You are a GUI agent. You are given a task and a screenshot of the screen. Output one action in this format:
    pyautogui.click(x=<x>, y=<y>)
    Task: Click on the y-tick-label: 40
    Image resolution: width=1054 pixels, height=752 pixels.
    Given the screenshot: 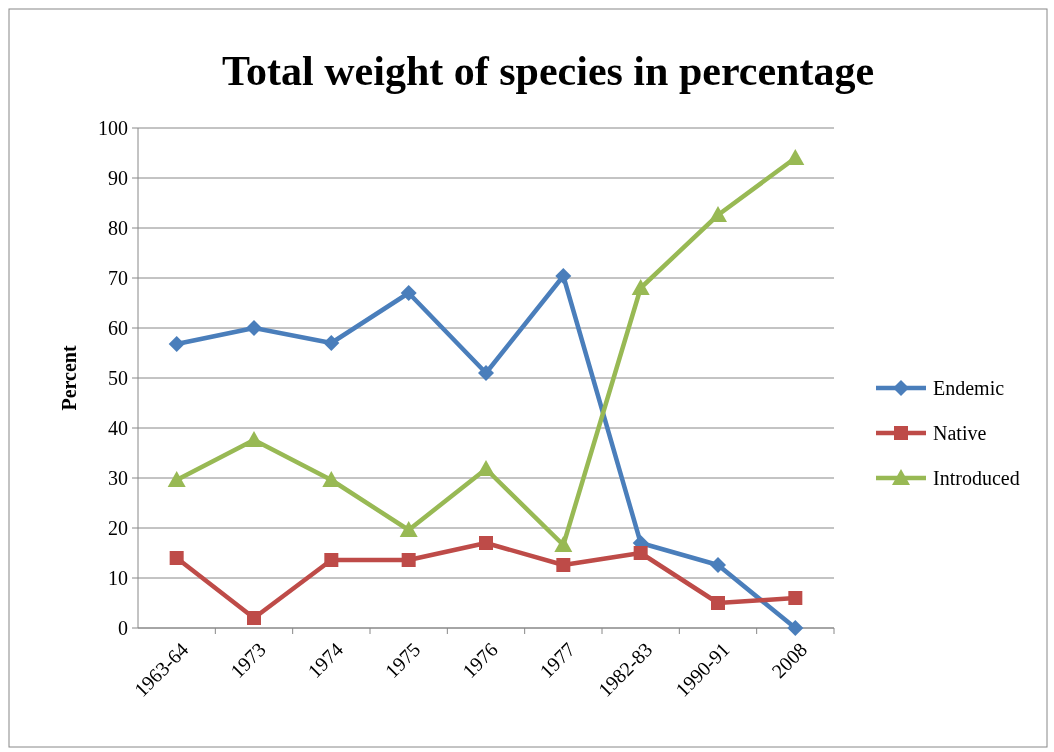 What is the action you would take?
    pyautogui.click(x=118, y=428)
    